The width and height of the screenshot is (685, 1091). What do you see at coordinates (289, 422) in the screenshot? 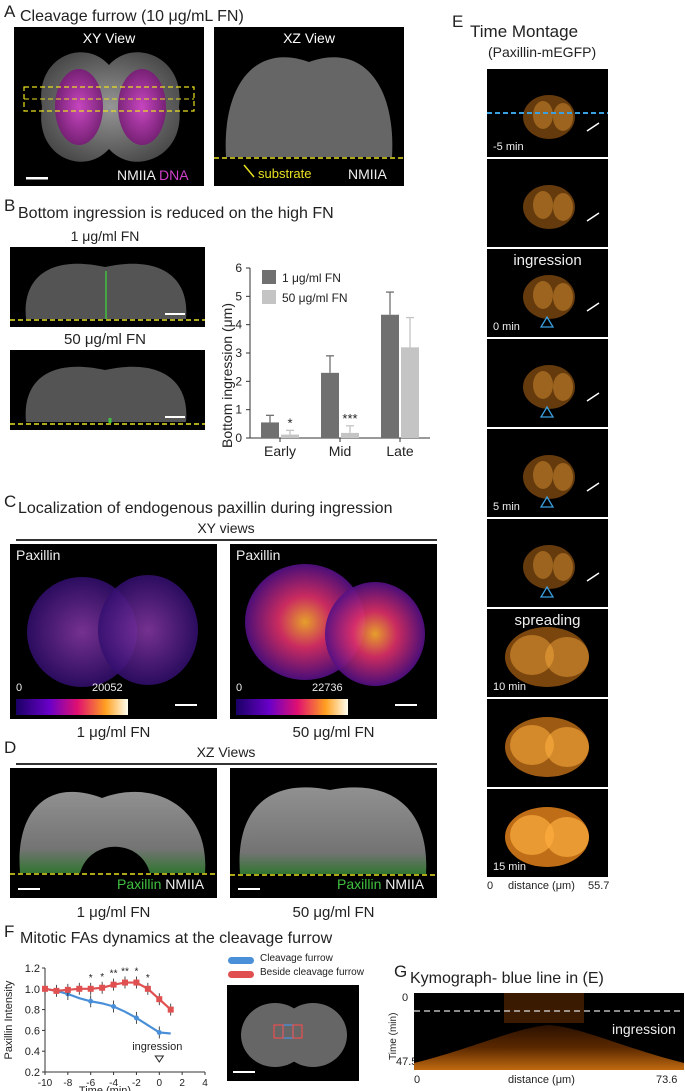
I see `chart-b-significance: *` at bounding box center [289, 422].